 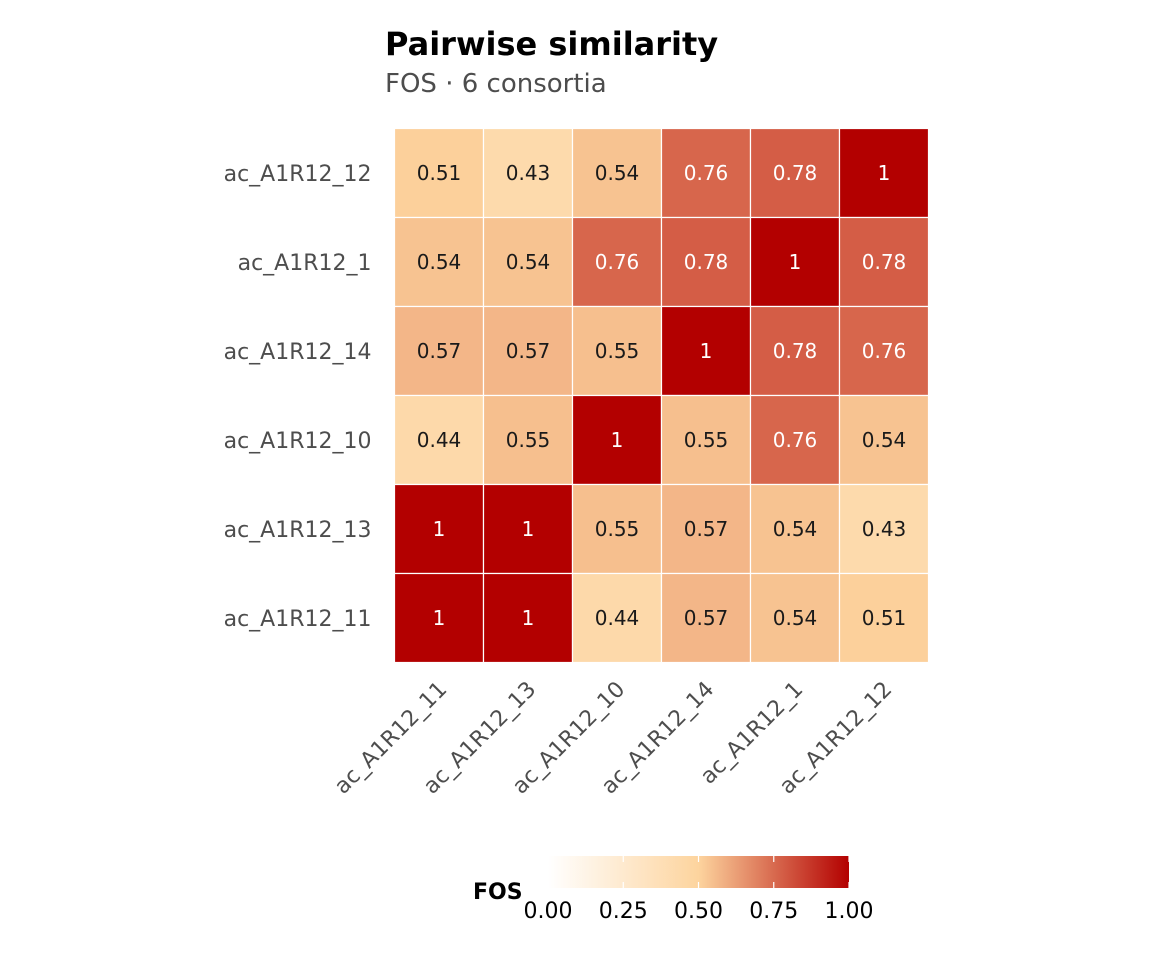 I want to click on legend-tick-label: 0.75, so click(x=773, y=911).